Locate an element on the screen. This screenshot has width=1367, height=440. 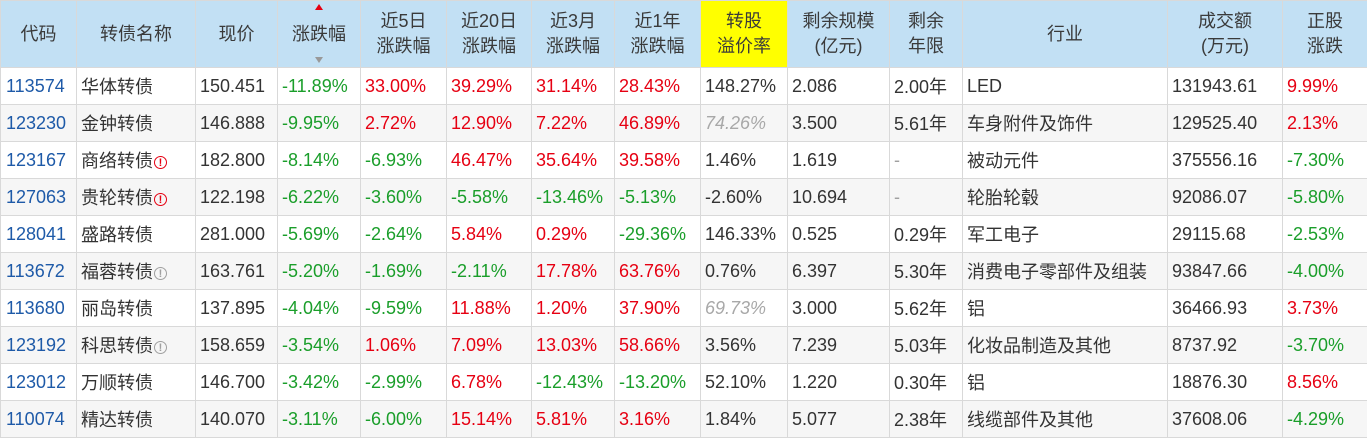
column-header-chg: 涨跌幅 is located at coordinates (319, 34).